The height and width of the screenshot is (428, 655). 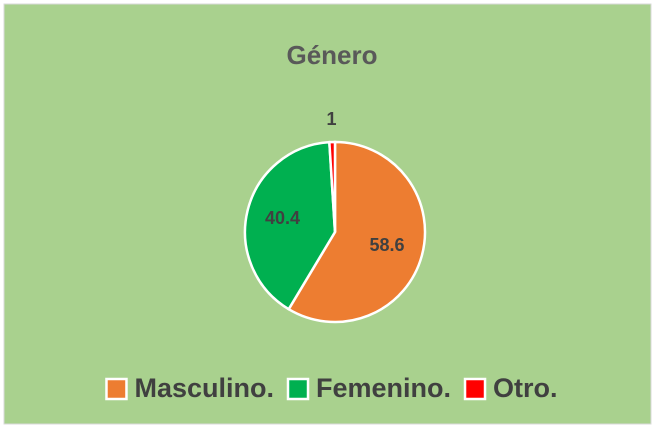 I want to click on legend-label: Femenino., so click(x=383, y=388).